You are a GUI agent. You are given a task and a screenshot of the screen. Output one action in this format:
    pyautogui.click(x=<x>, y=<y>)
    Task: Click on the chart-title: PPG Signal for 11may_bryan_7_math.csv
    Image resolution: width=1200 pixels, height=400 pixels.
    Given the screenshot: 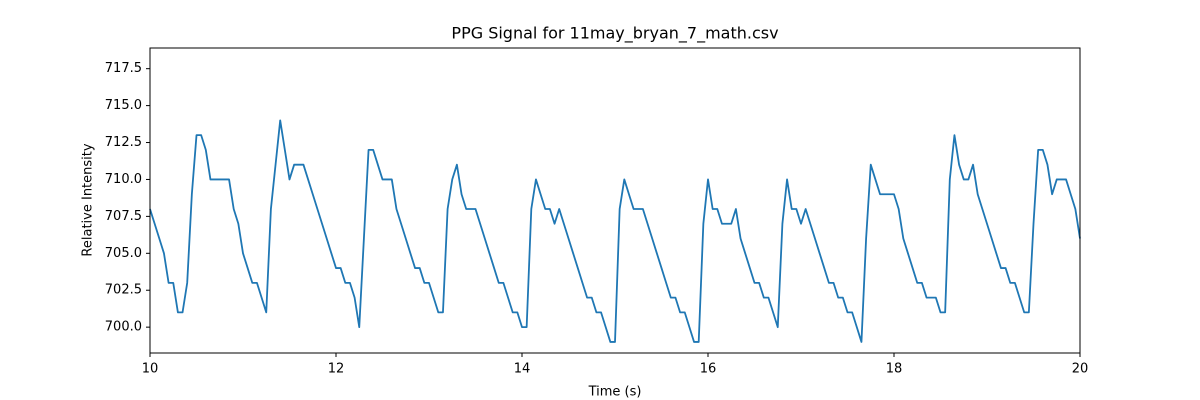 What is the action you would take?
    pyautogui.click(x=614, y=34)
    